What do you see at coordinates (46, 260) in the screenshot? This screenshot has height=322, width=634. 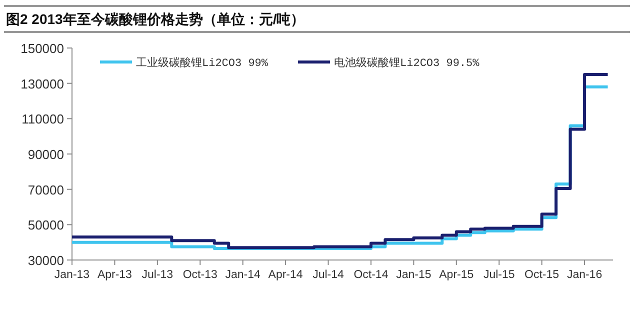 I see `y-tick-label: 30000` at bounding box center [46, 260].